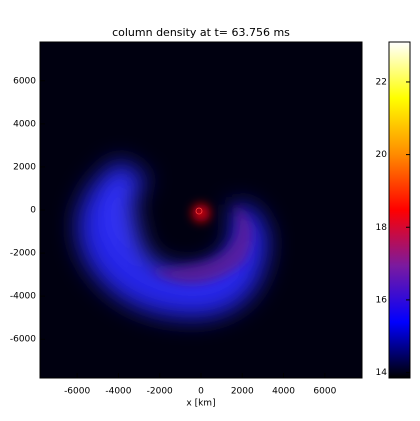 This screenshot has height=421, width=420. What do you see at coordinates (324, 392) in the screenshot?
I see `x-tick-label: 6000` at bounding box center [324, 392].